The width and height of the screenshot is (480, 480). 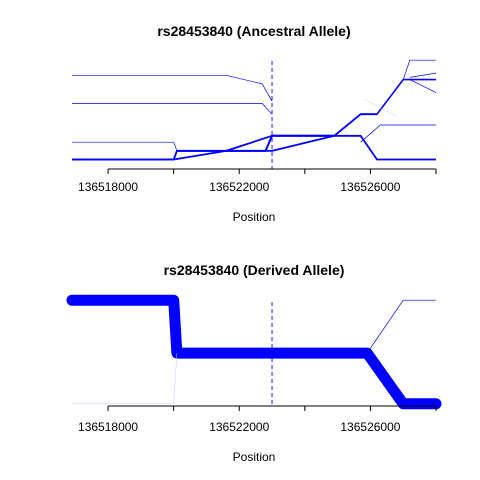 I want to click on x-tick-label-ancestral-3: 136522000, so click(x=239, y=187).